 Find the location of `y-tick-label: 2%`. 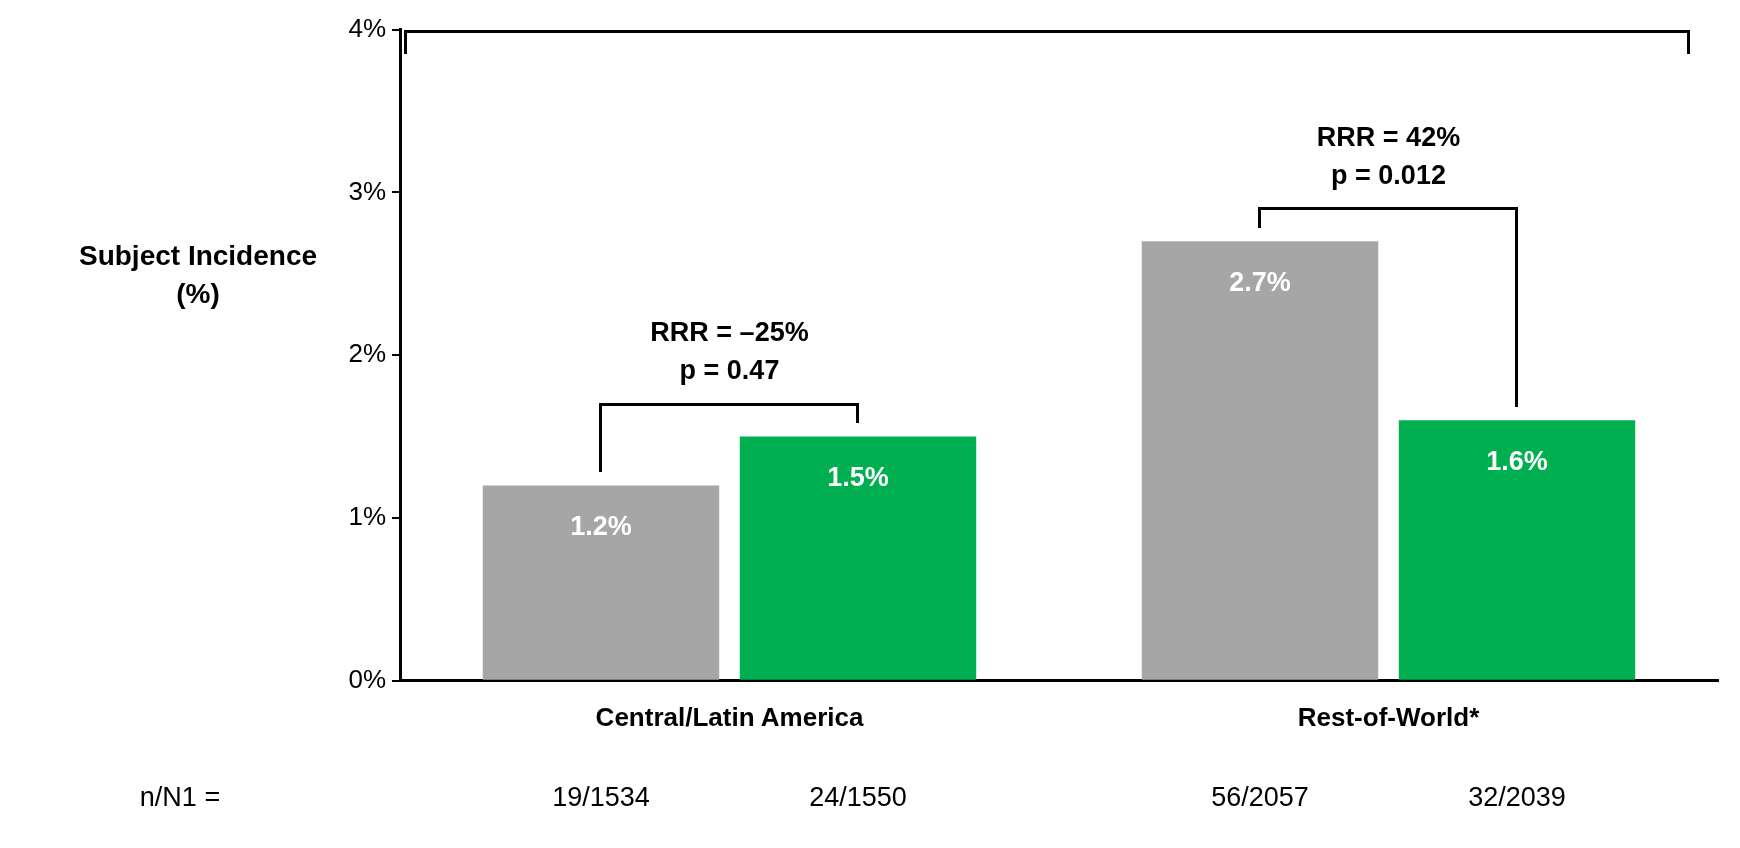

y-tick-label: 2% is located at coordinates (367, 353).